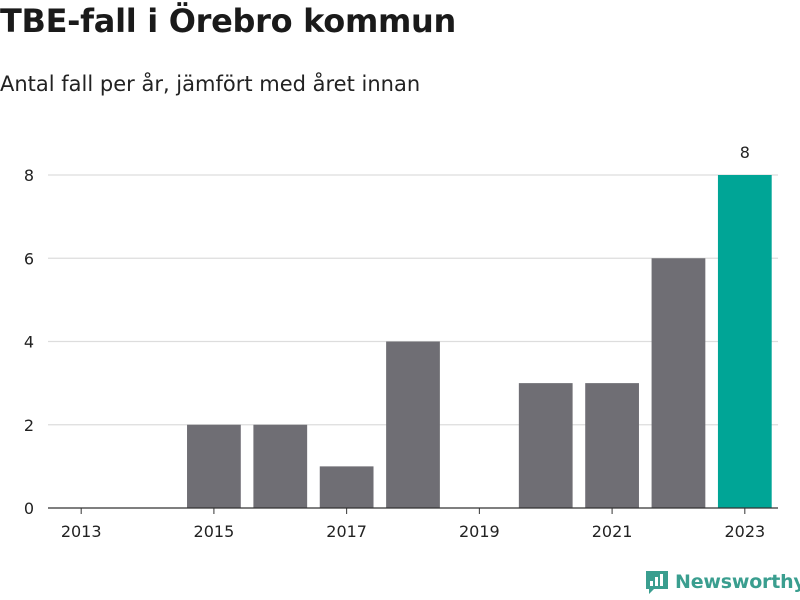 This screenshot has width=800, height=600. What do you see at coordinates (413, 524) in the screenshot?
I see `x-axis-labels: 2013 2015 2017 2019 2021 2023` at bounding box center [413, 524].